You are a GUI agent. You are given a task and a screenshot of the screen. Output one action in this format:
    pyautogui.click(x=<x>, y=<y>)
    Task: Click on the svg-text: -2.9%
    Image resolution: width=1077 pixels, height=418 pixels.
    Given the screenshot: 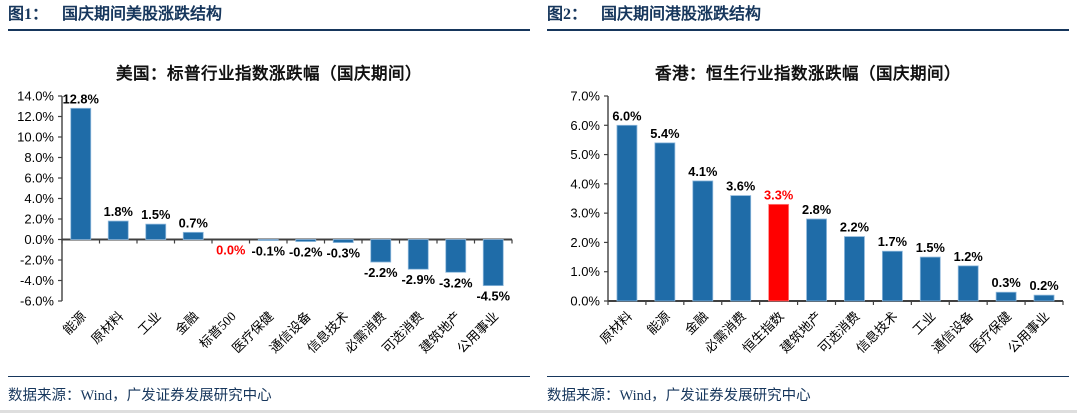 What is the action you would take?
    pyautogui.click(x=419, y=279)
    